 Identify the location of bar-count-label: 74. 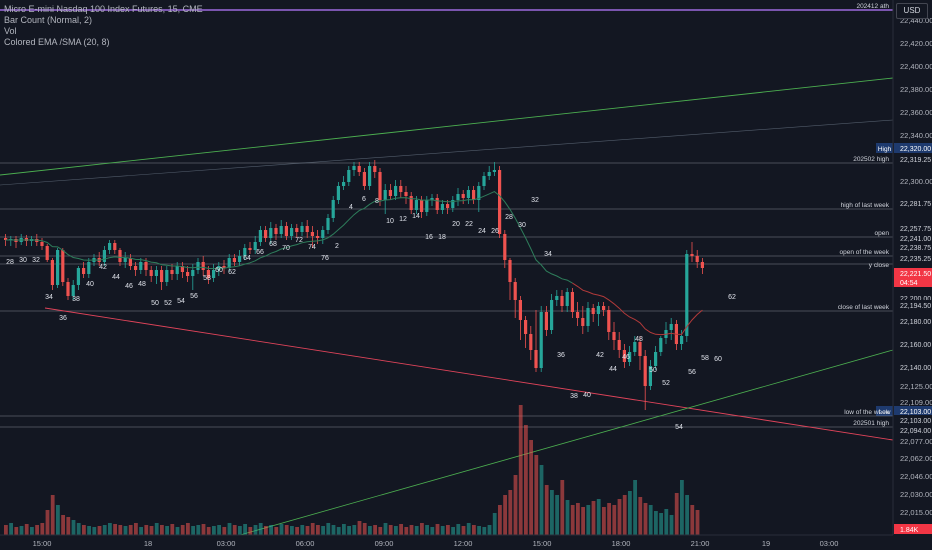
(312, 247).